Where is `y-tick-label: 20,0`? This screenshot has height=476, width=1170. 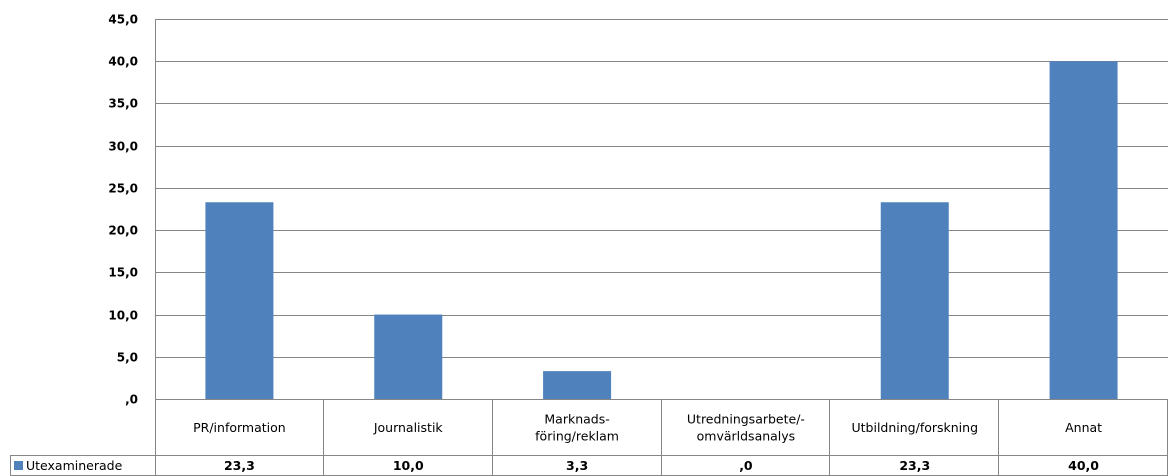 y-tick-label: 20,0 is located at coordinates (123, 231).